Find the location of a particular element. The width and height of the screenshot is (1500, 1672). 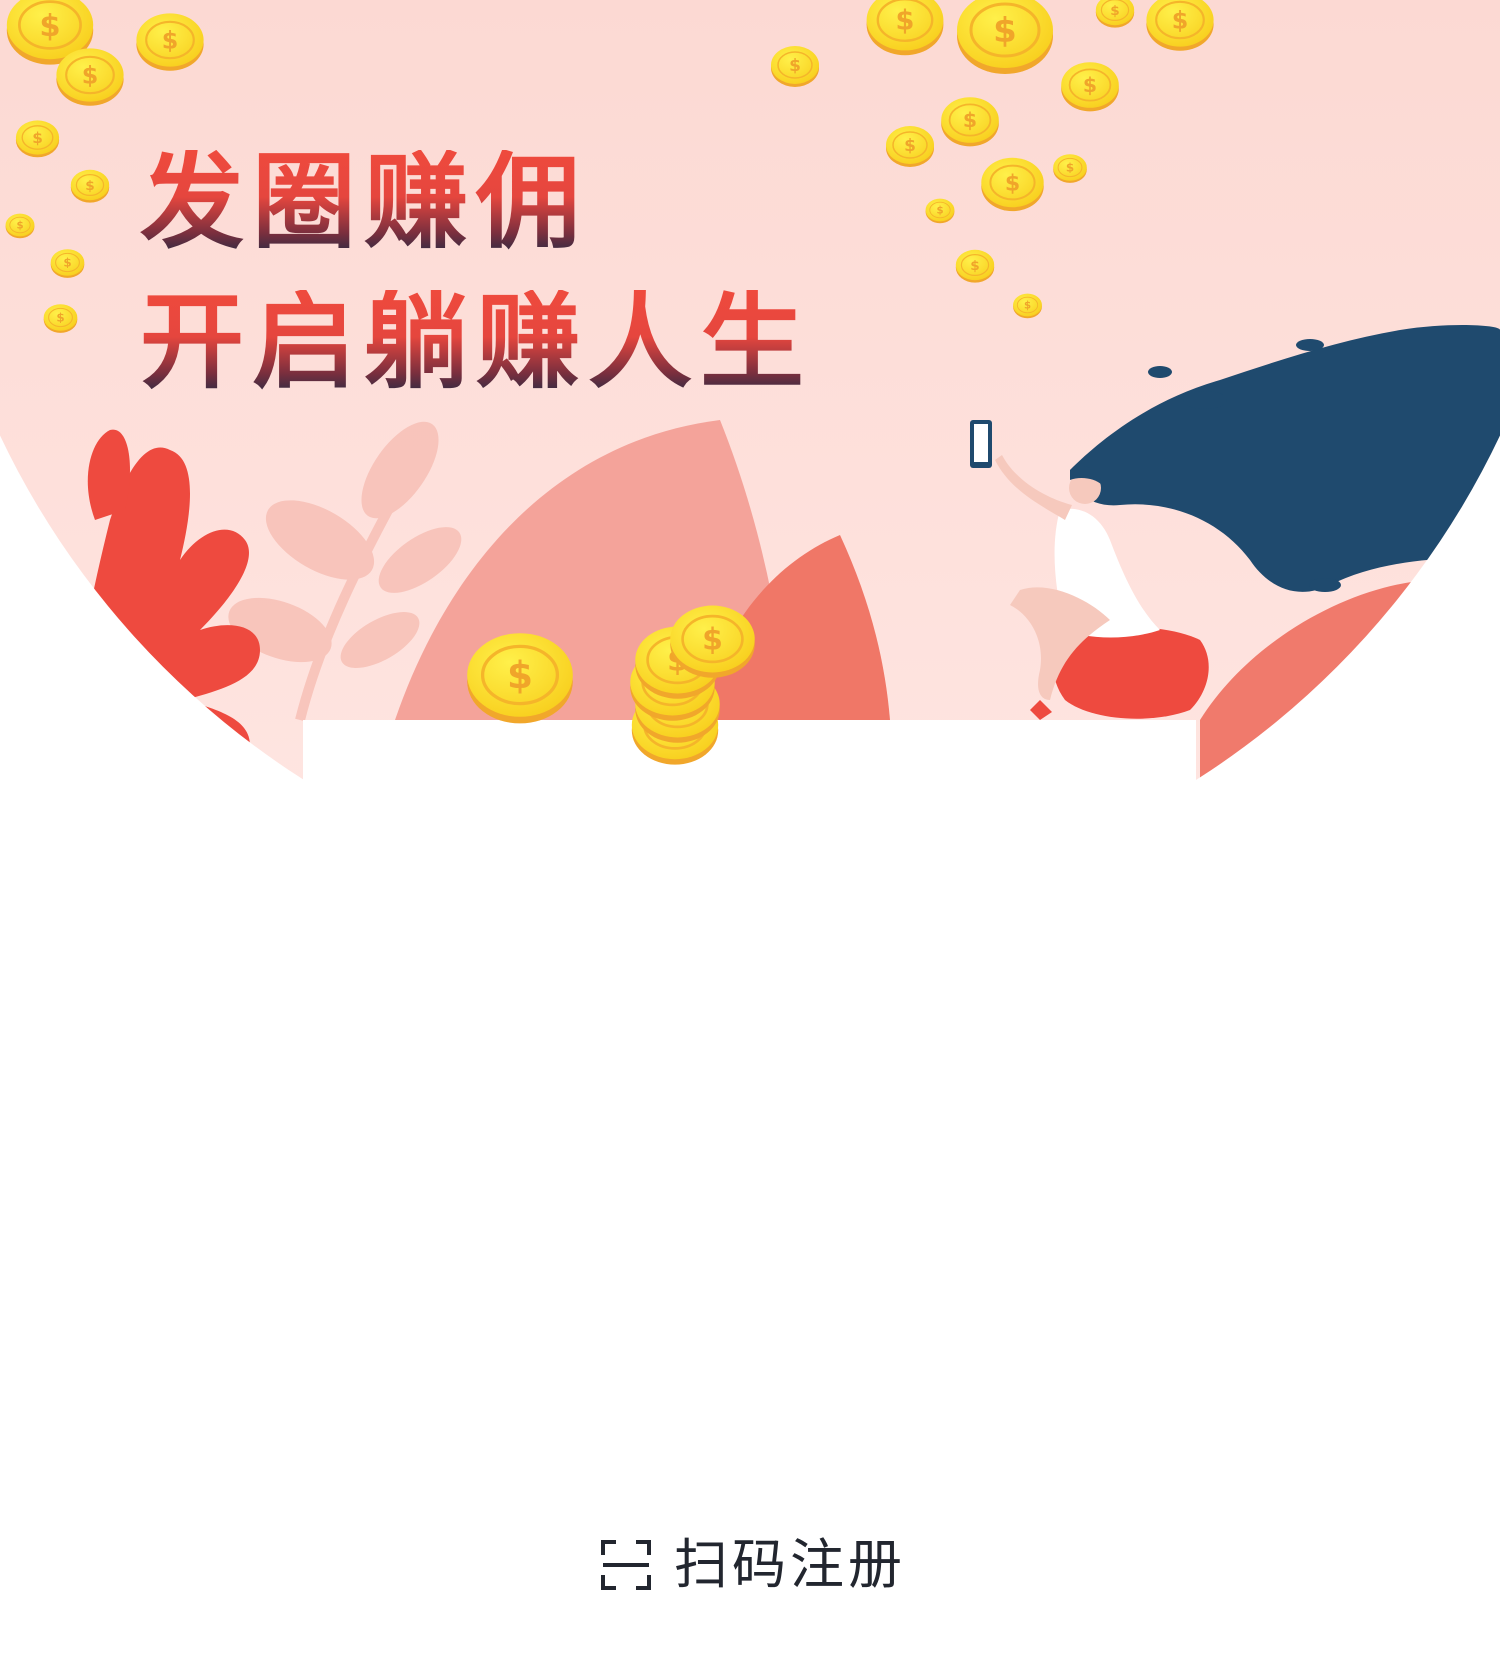

scan-frame-icon is located at coordinates (626, 1565).